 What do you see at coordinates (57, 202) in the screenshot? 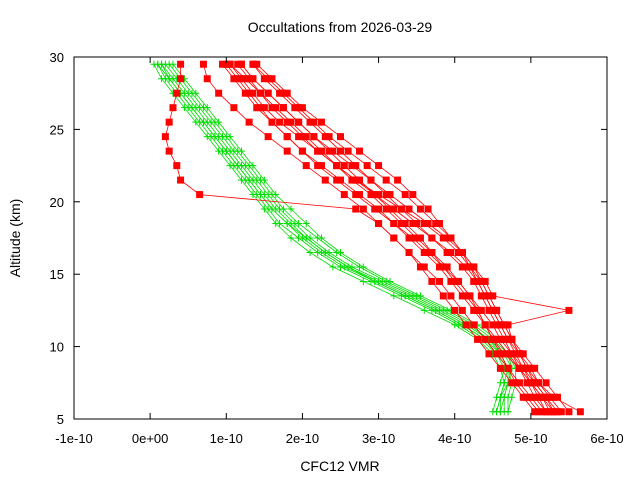
I see `y-tick-label: 20` at bounding box center [57, 202].